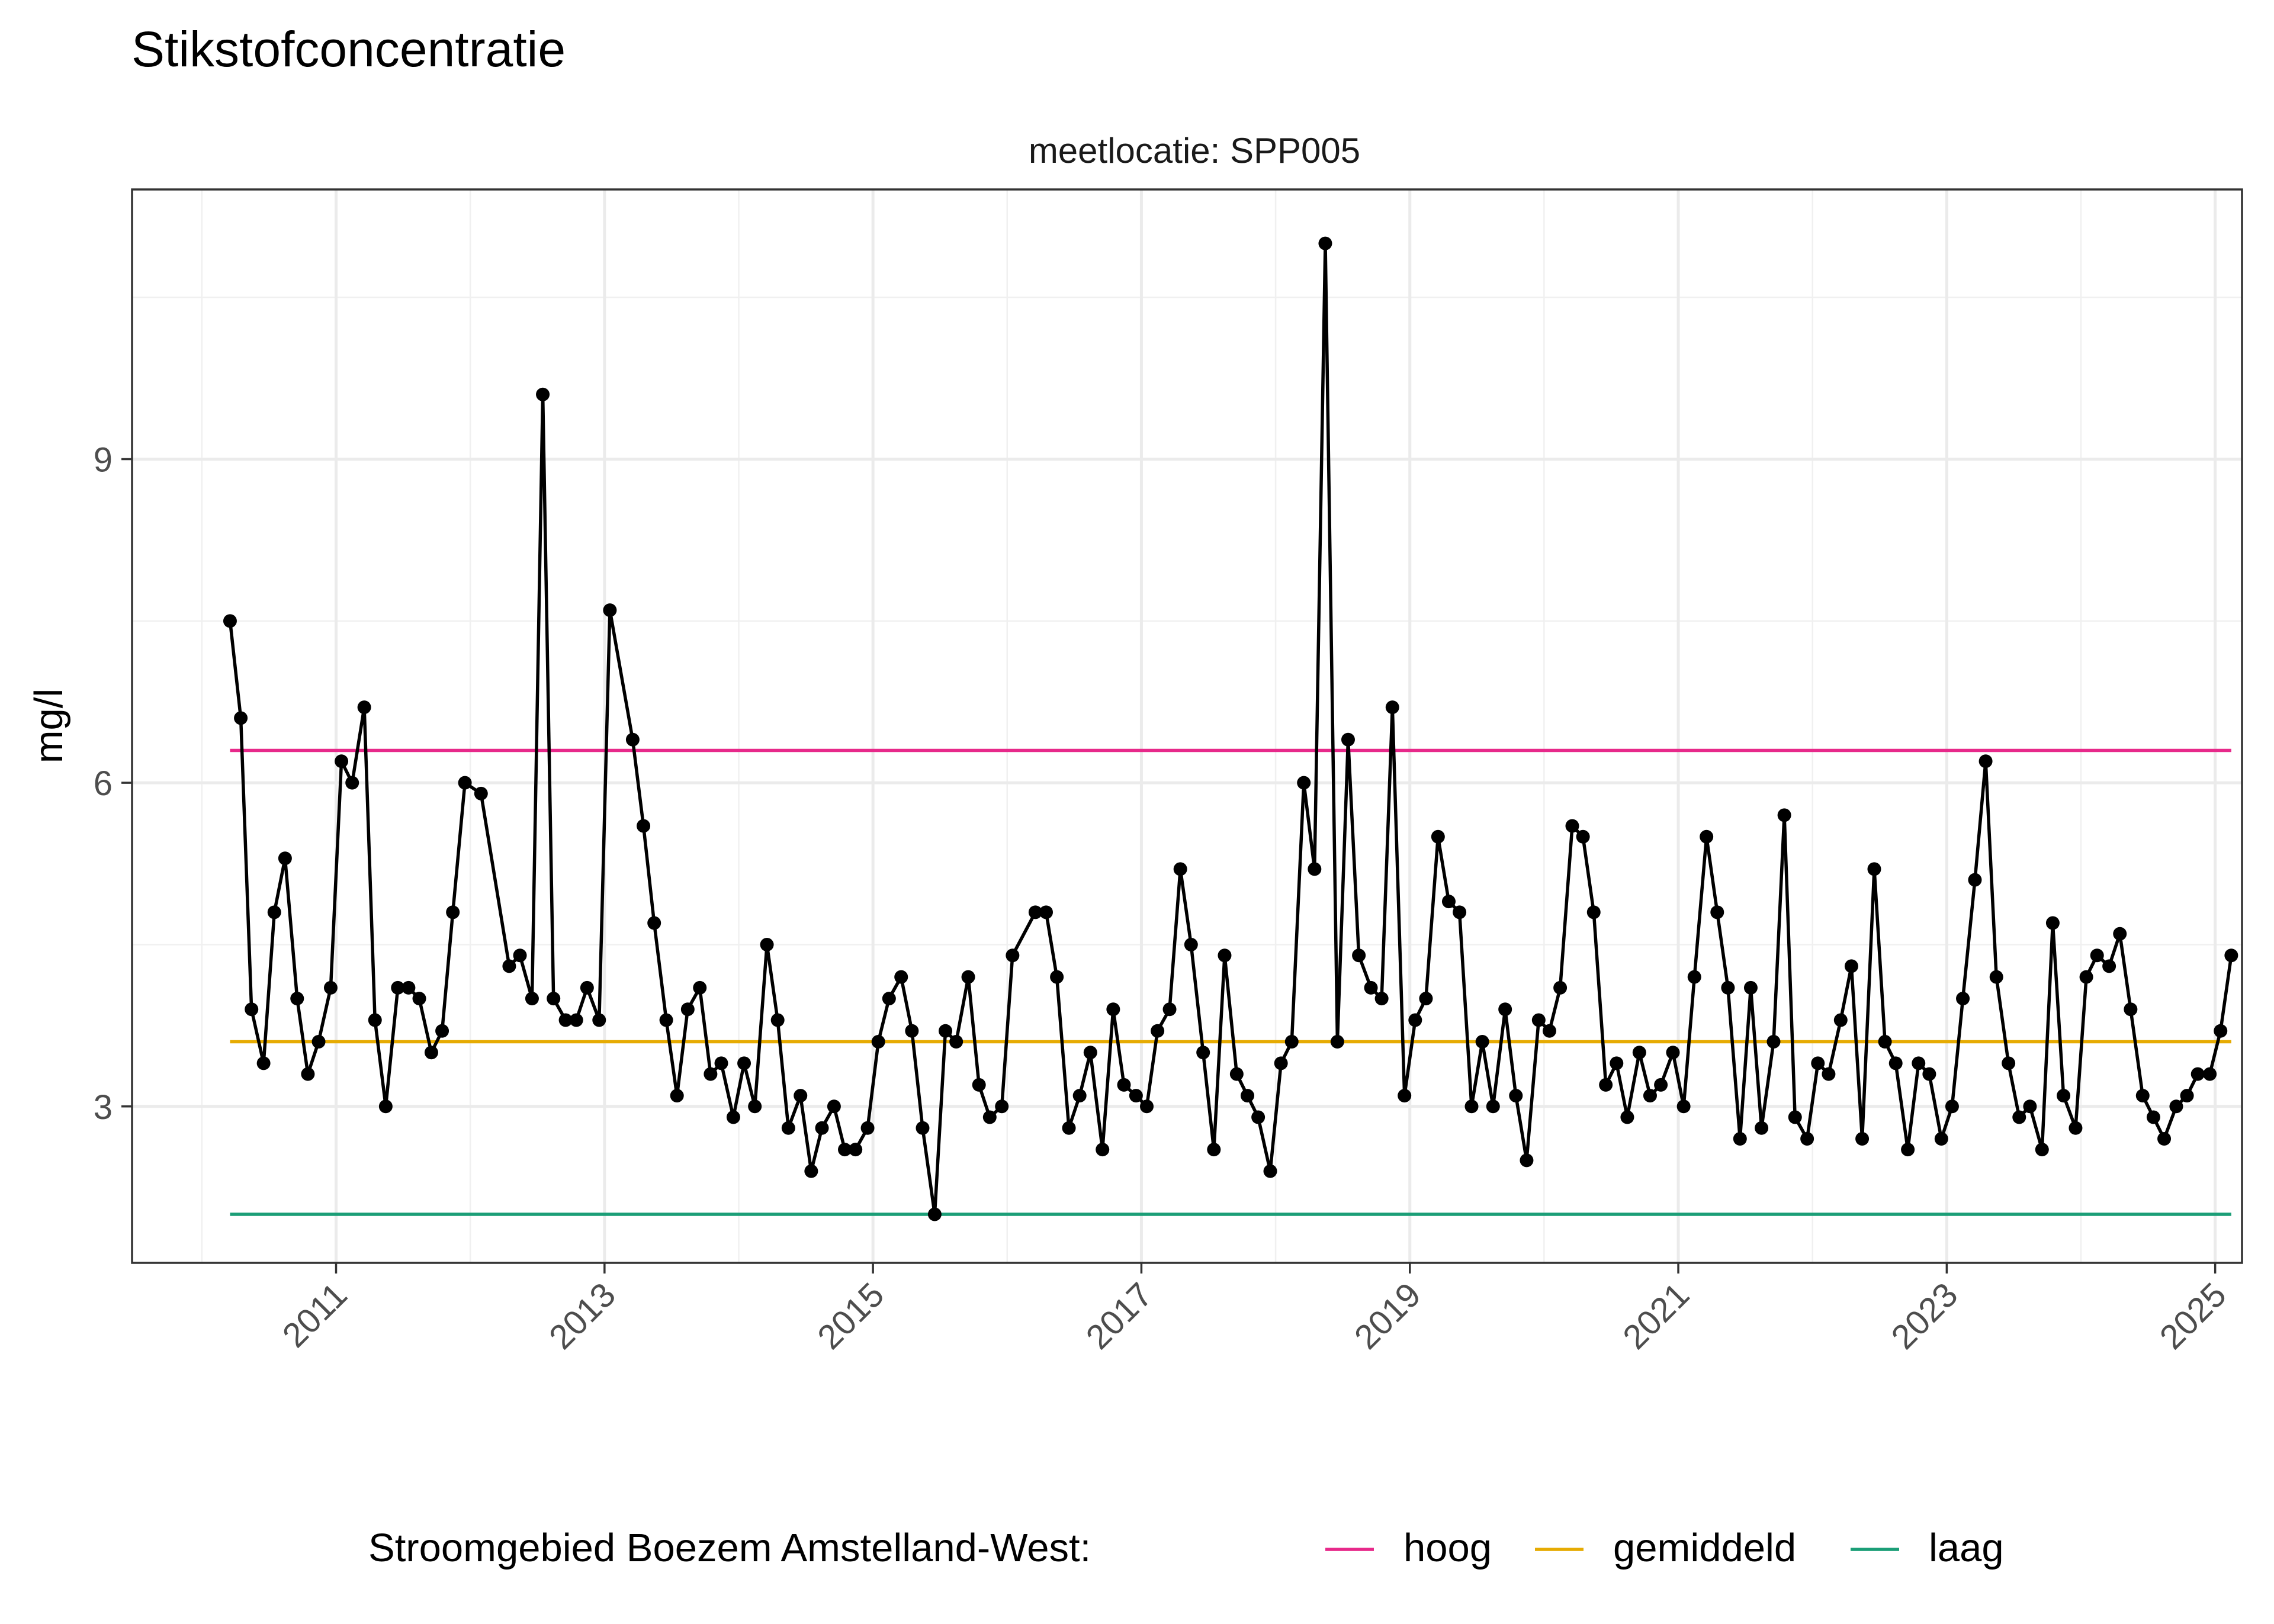  I want to click on y-tick-label-2: 9, so click(103, 460).